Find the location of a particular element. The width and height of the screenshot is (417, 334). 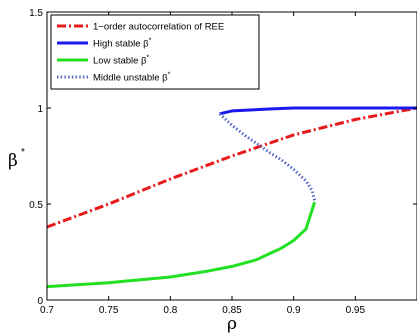

y-tick-label-1: 0.5 is located at coordinates (36, 205).